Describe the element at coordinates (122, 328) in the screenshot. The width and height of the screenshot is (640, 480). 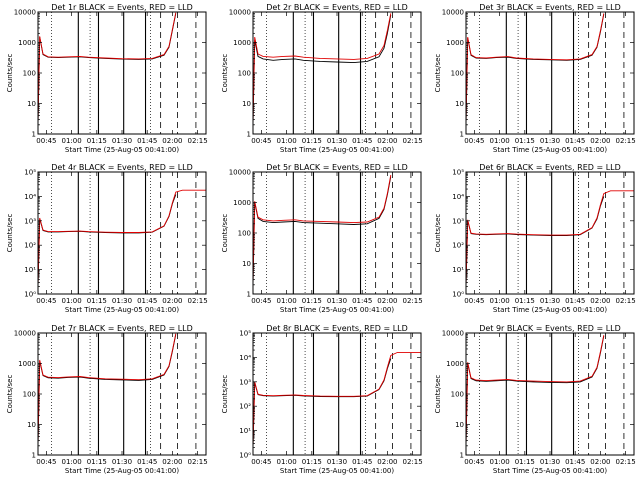
I see `panel-title: Det 7r BLACK = Events, RED = LLD` at that location.